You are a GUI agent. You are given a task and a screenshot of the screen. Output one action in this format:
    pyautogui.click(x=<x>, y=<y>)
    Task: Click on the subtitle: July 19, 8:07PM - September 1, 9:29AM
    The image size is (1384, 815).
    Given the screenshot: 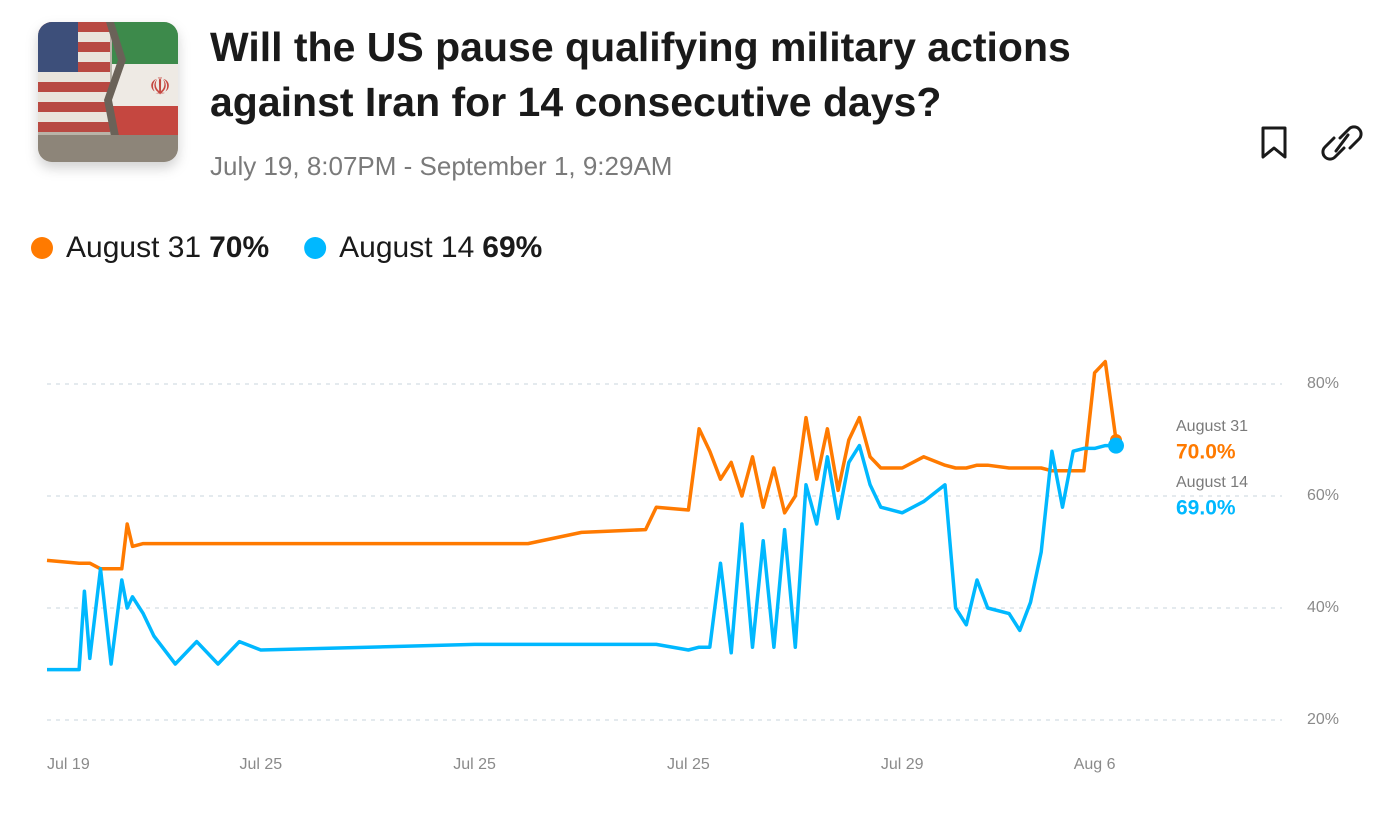 What is the action you would take?
    pyautogui.click(x=441, y=166)
    